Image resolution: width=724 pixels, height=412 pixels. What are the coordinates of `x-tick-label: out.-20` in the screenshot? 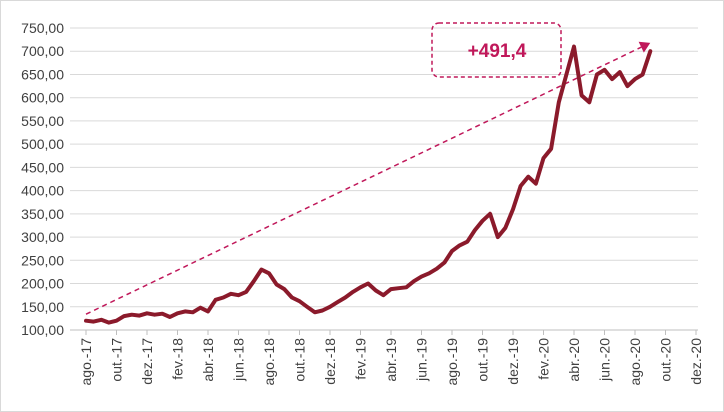 It's located at (666, 360).